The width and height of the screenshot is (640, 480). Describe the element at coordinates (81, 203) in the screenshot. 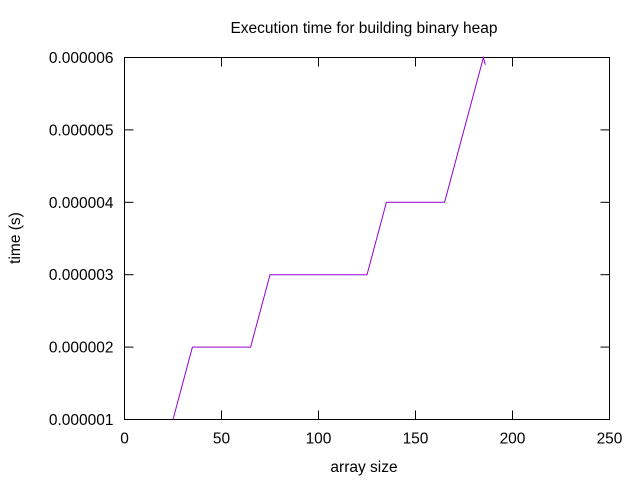

I see `y-tick-label: 0.000004` at that location.